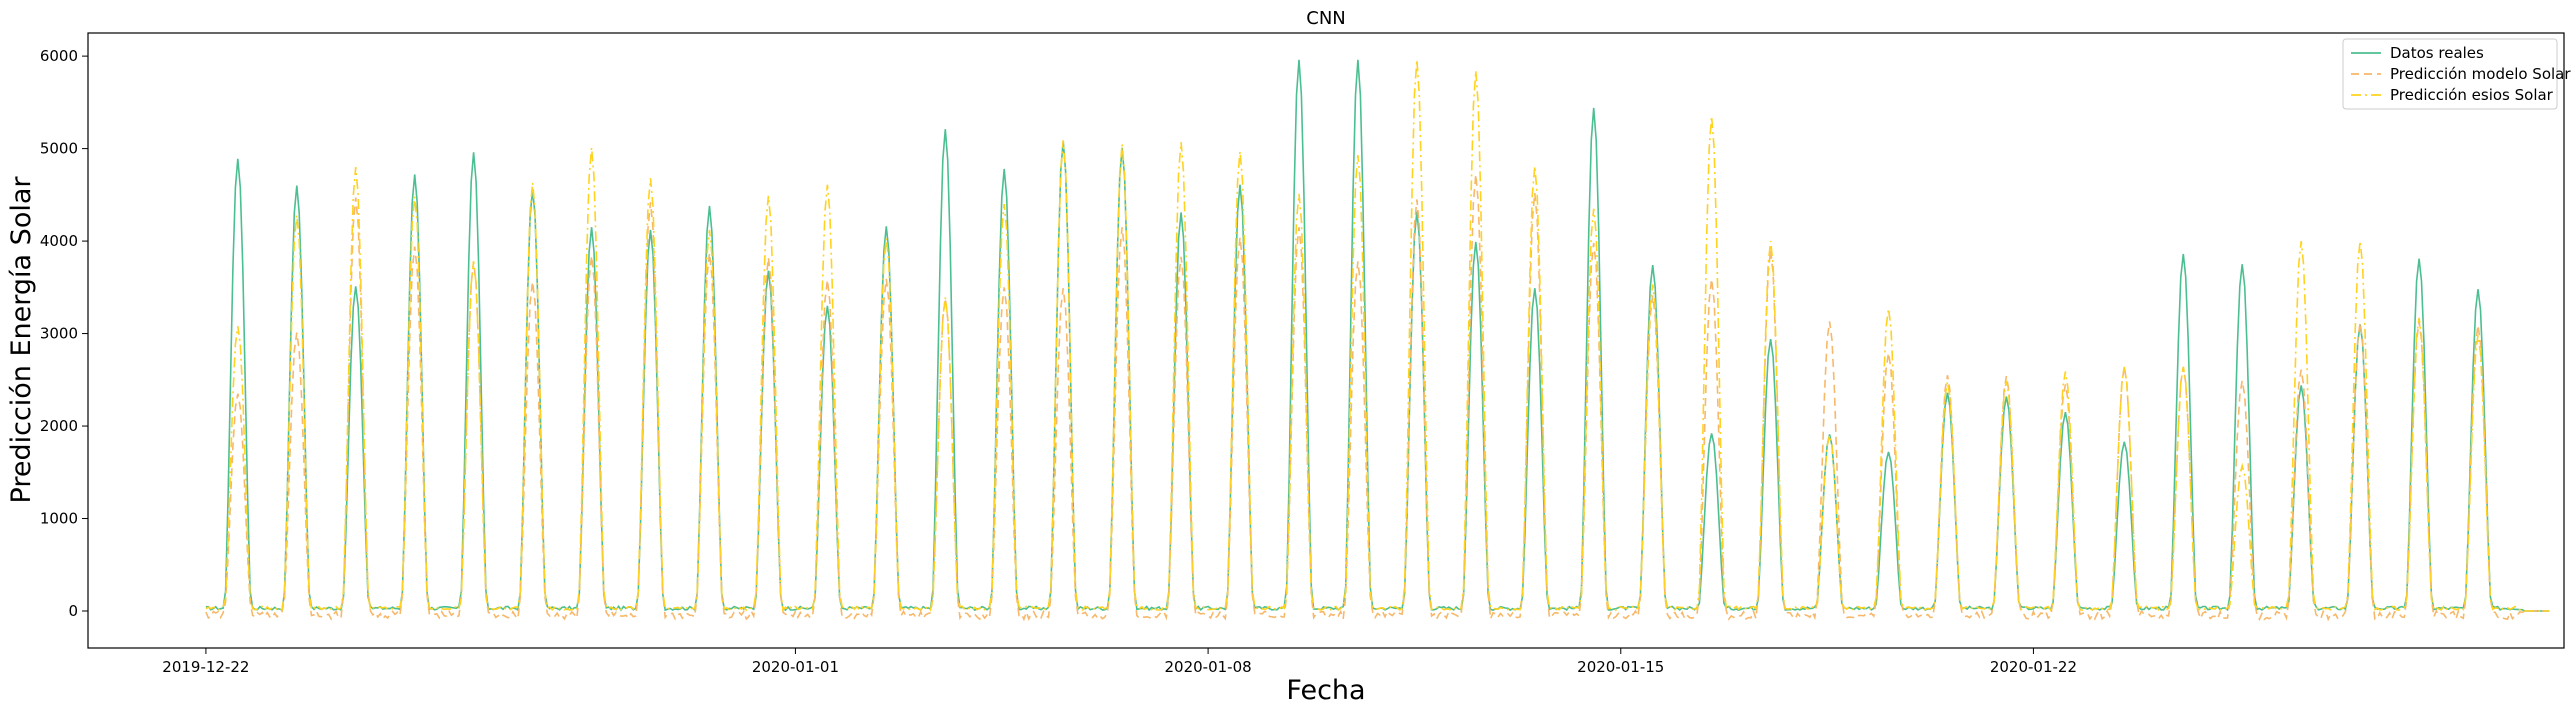  What do you see at coordinates (59, 426) in the screenshot?
I see `y-tick-label: 2000` at bounding box center [59, 426].